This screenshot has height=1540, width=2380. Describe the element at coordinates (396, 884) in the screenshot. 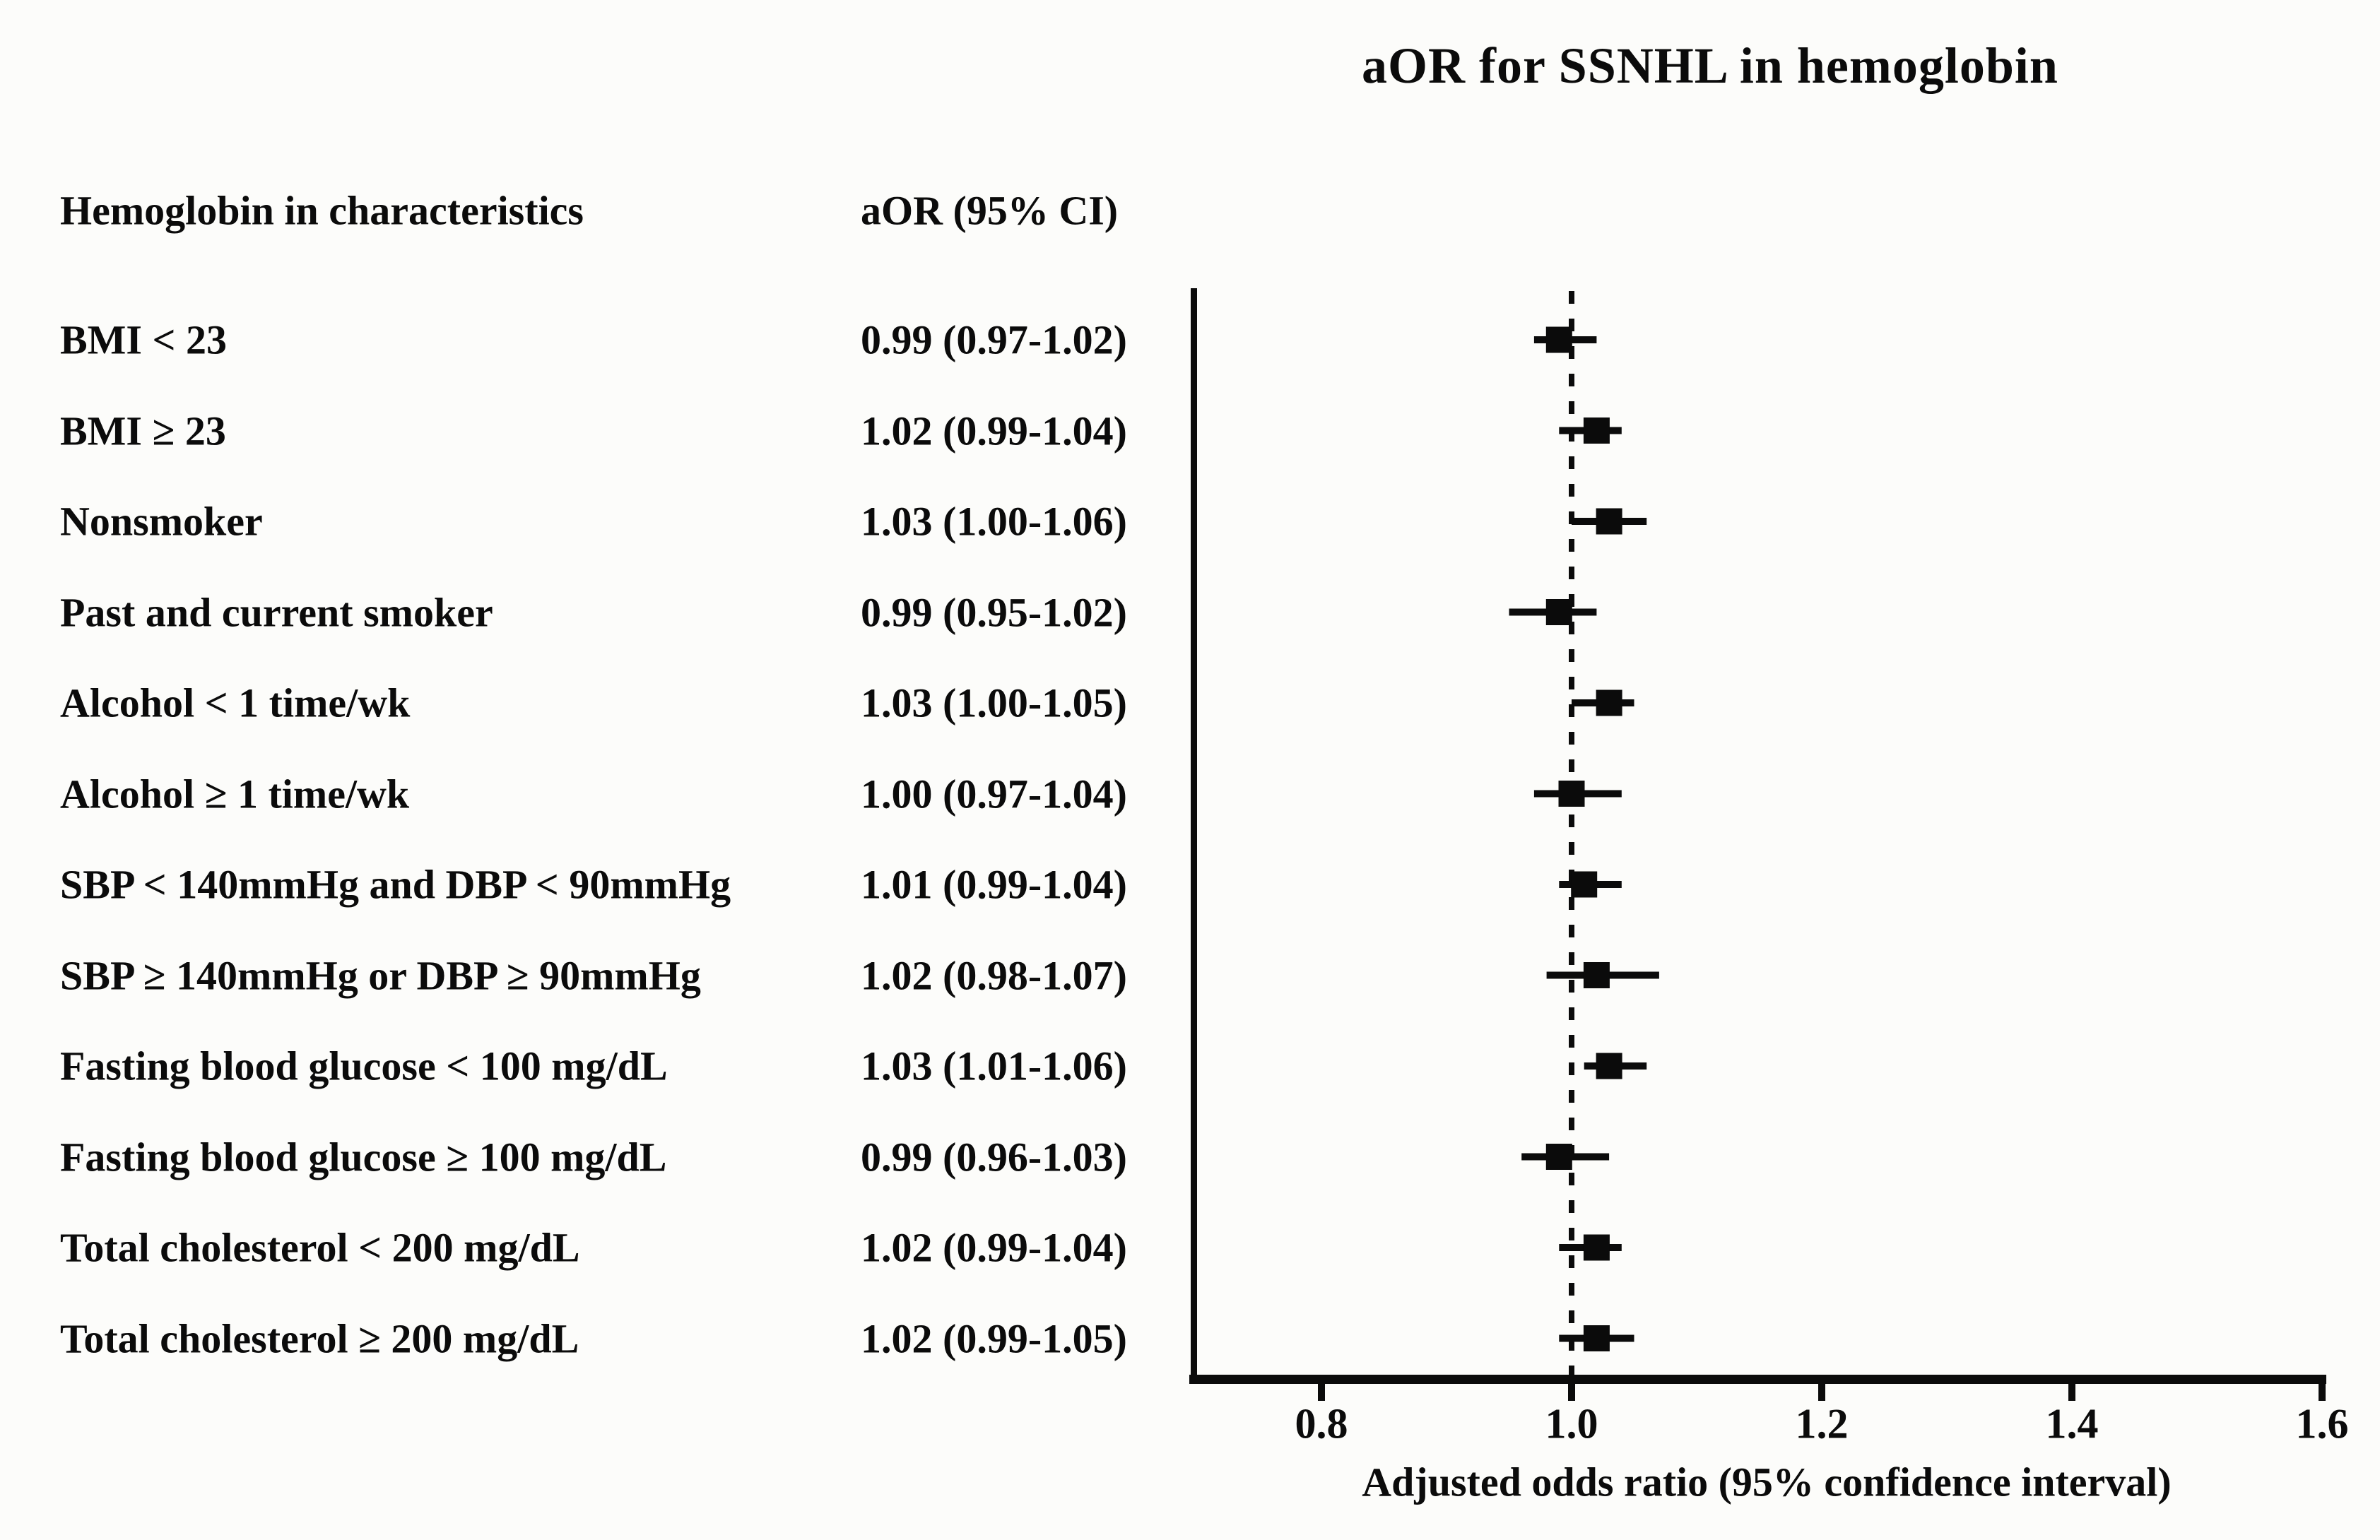

I see `row-label: SBP < 140mmHg and DBP < 90mmHg` at that location.